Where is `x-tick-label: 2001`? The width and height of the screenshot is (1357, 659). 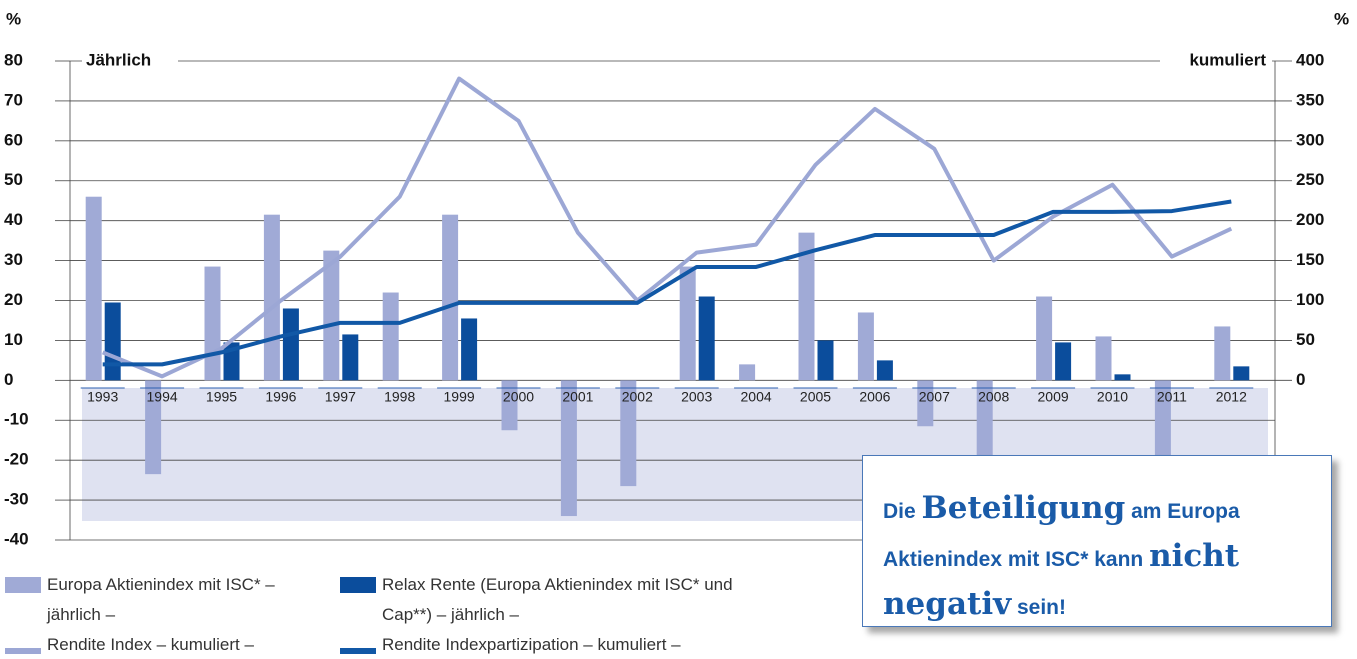
x-tick-label: 2001 is located at coordinates (577, 397).